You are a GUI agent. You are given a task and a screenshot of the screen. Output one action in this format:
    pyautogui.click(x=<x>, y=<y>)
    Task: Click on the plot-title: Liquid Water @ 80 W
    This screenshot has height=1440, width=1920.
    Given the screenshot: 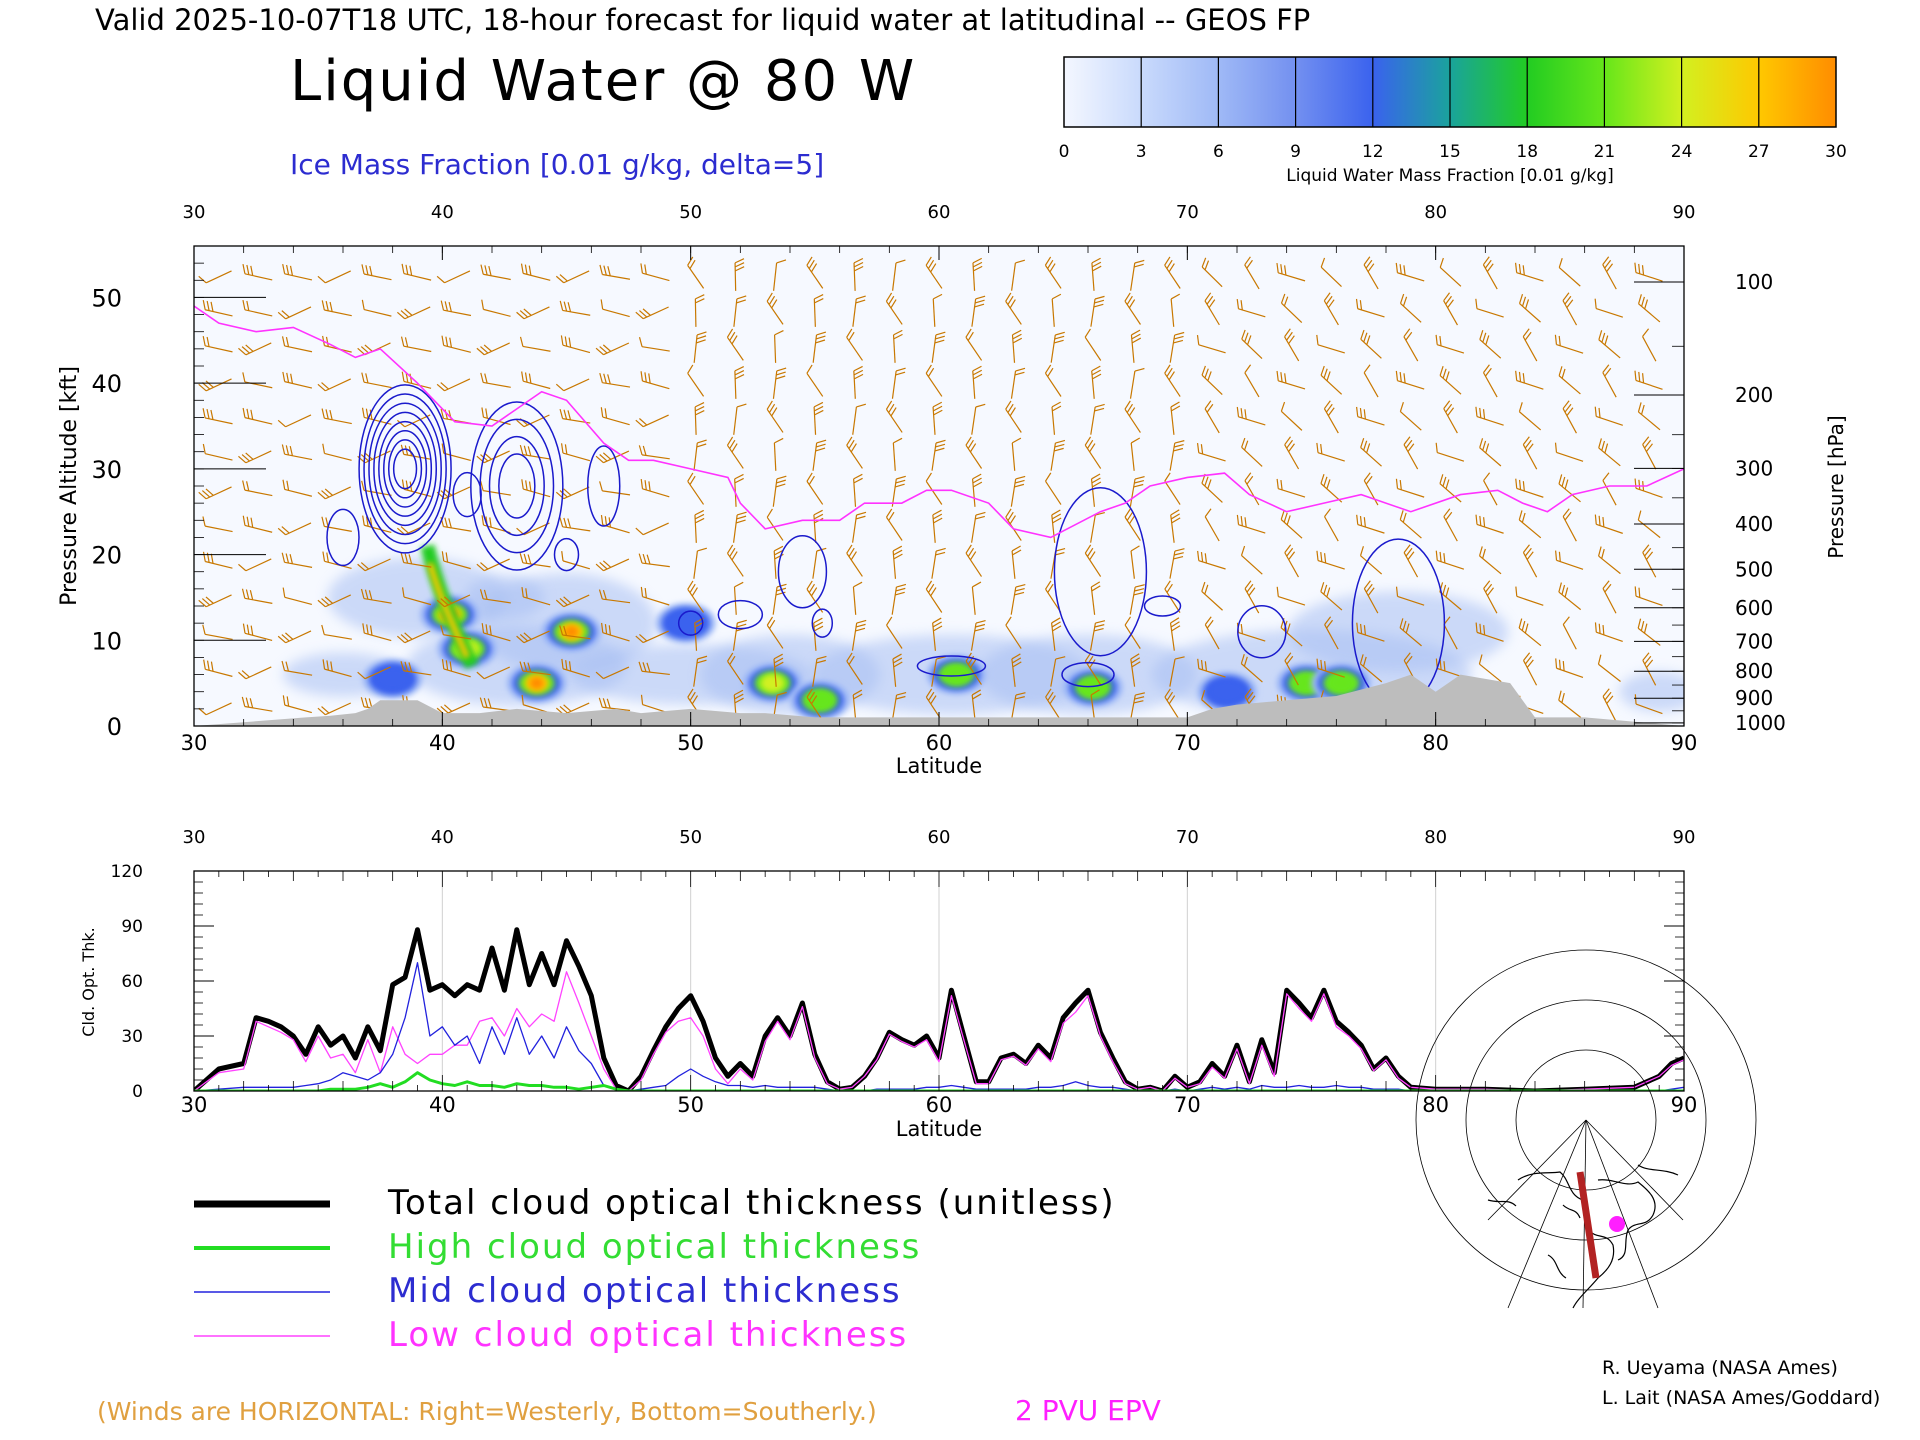 What is the action you would take?
    pyautogui.click(x=603, y=81)
    